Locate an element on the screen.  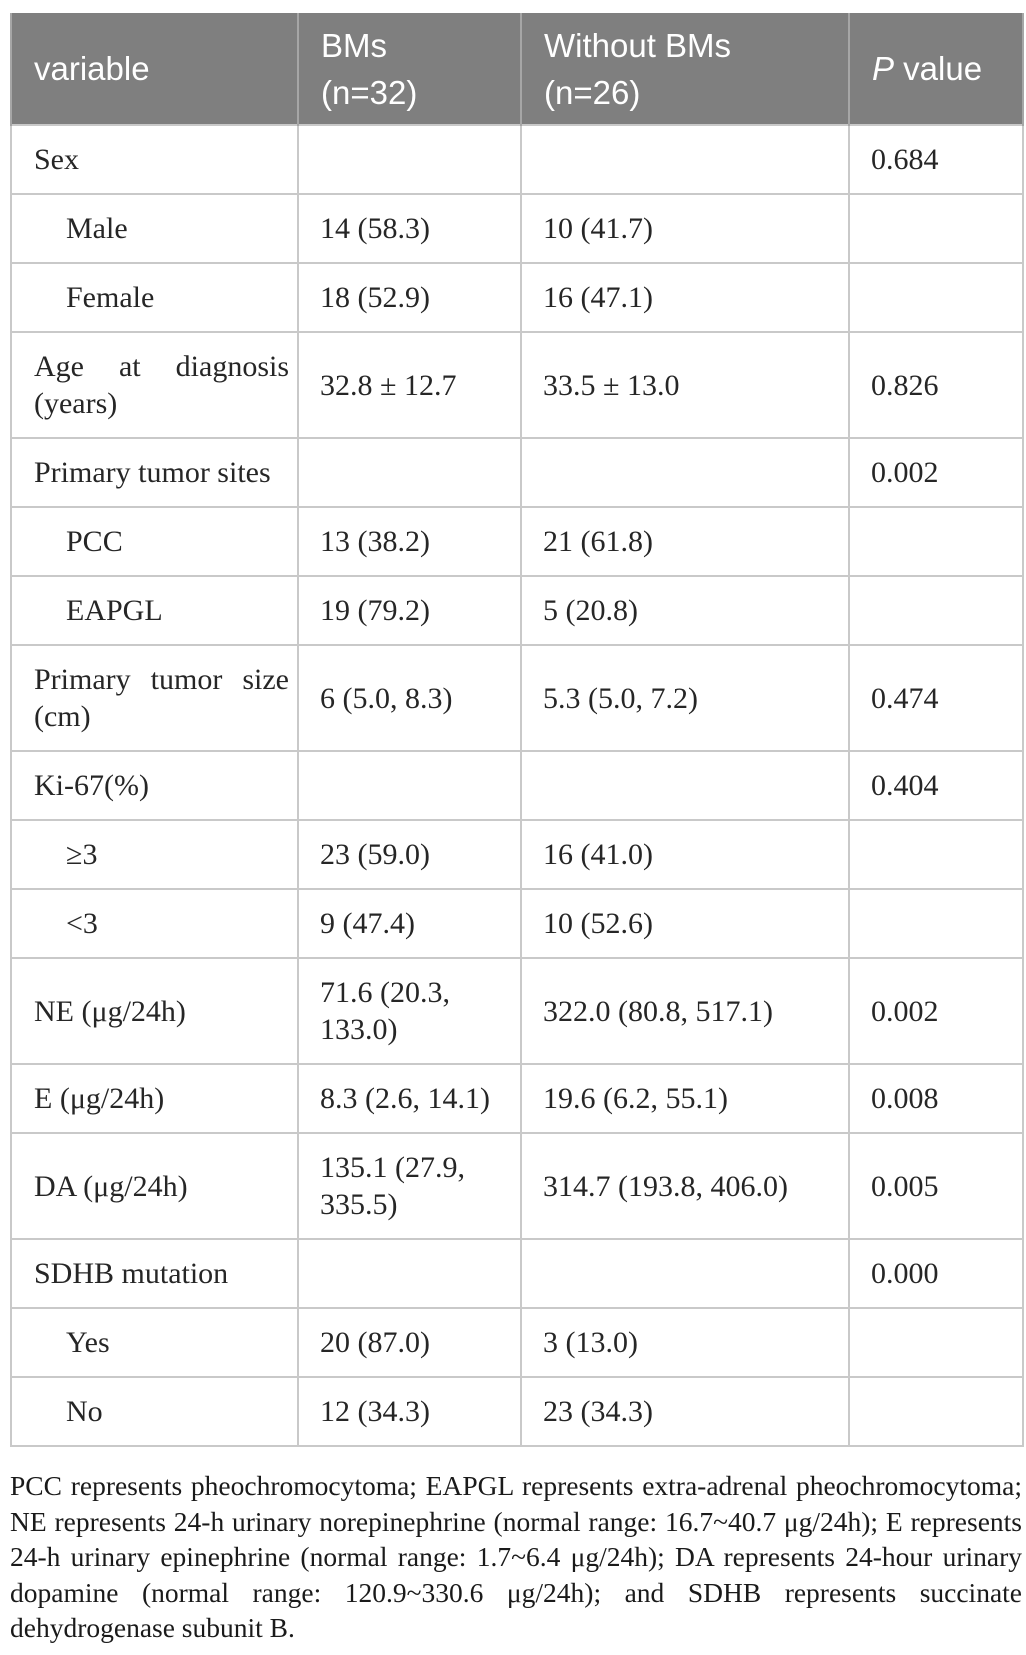
bms-value-cell: 23 (59.0) is located at coordinates (409, 854).